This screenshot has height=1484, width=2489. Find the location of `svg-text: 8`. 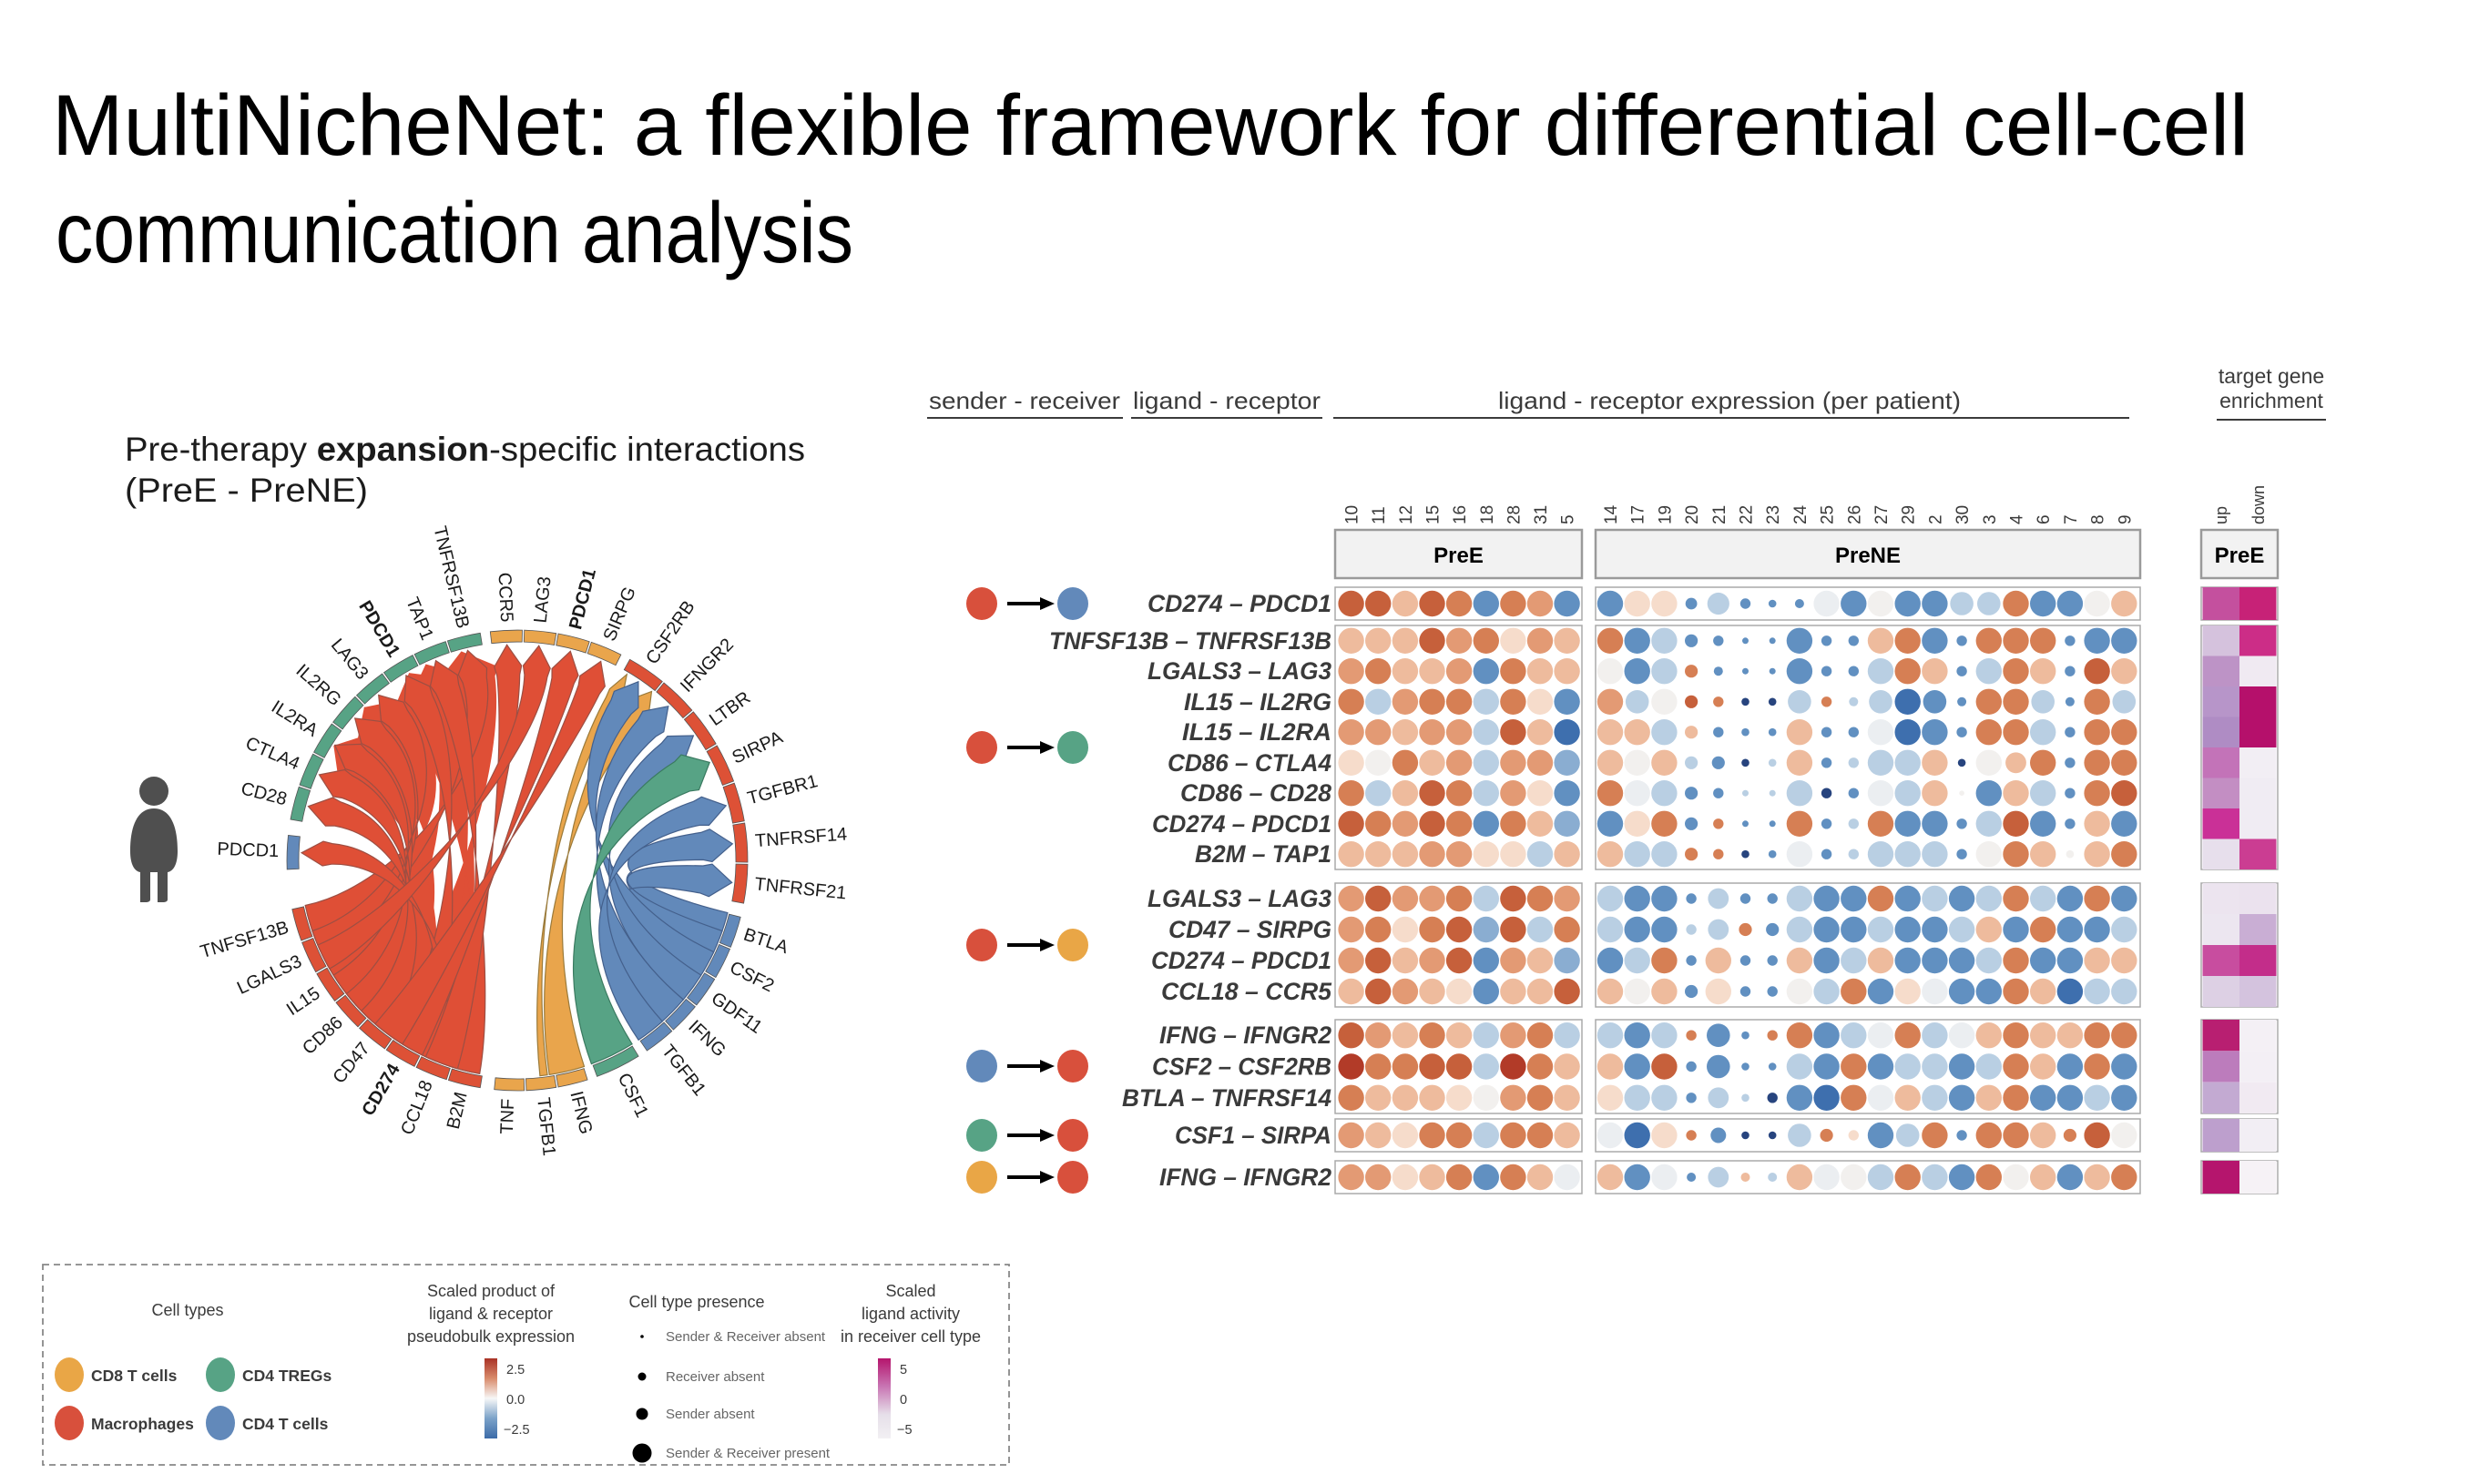

svg-text: 8 is located at coordinates (2098, 519).